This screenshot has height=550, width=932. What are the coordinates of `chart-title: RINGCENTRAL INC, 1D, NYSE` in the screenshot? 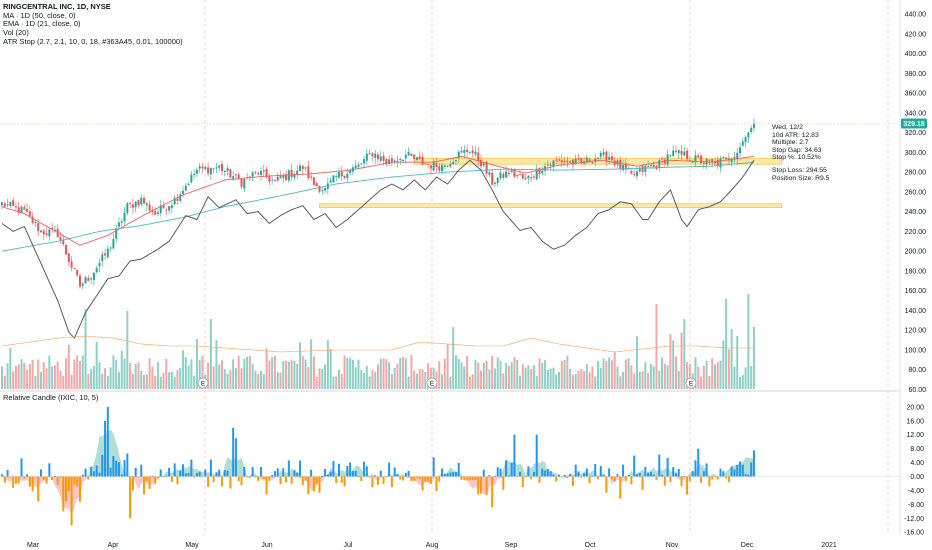 It's located at (57, 6).